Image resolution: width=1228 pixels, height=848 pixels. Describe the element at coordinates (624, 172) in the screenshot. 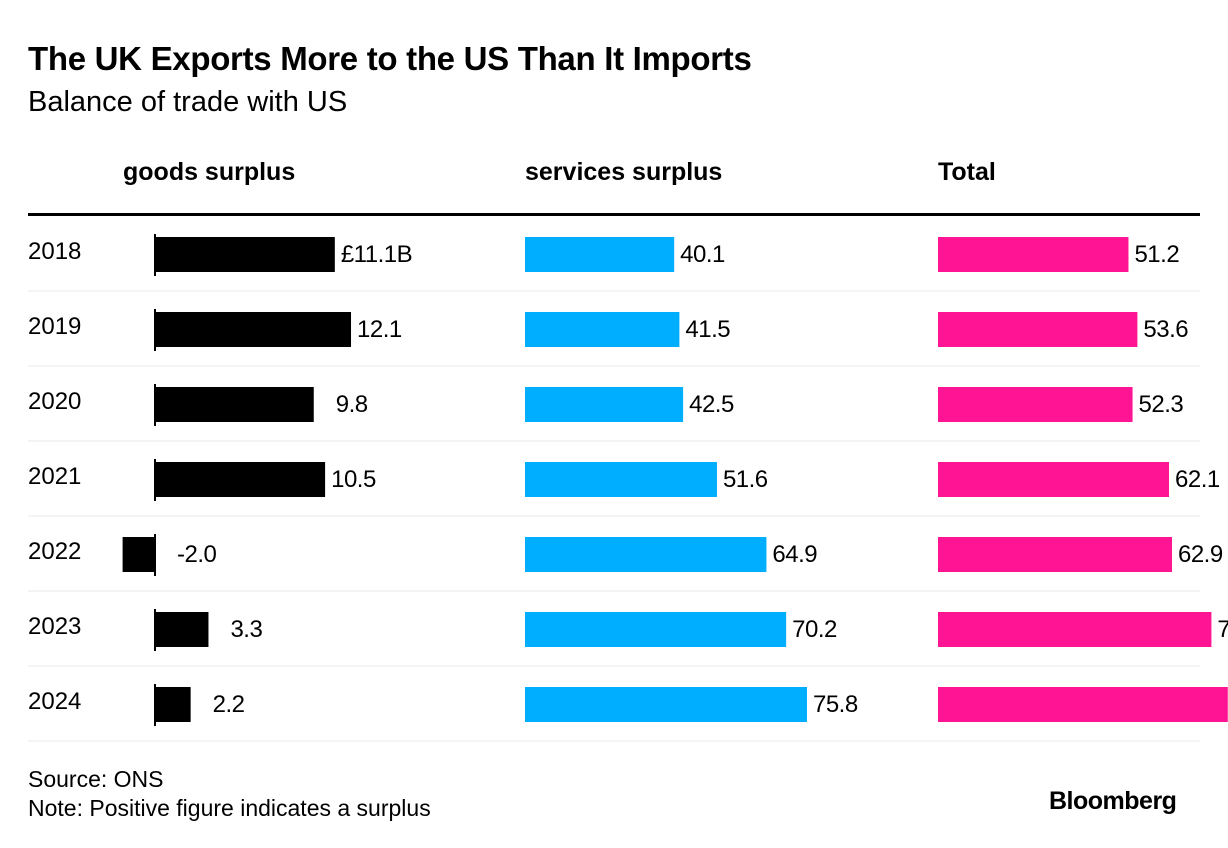

I see `column-header-services: services surplus` at that location.